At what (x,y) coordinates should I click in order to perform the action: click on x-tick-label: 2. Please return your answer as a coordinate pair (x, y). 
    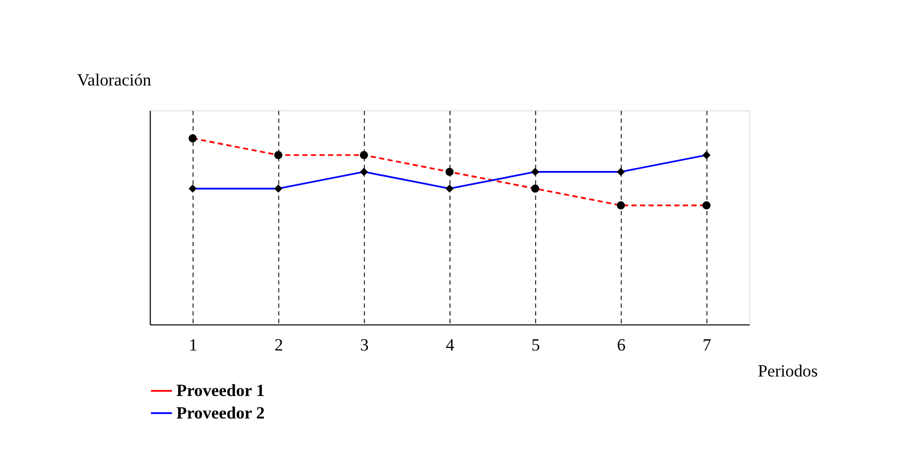
    Looking at the image, I should click on (279, 345).